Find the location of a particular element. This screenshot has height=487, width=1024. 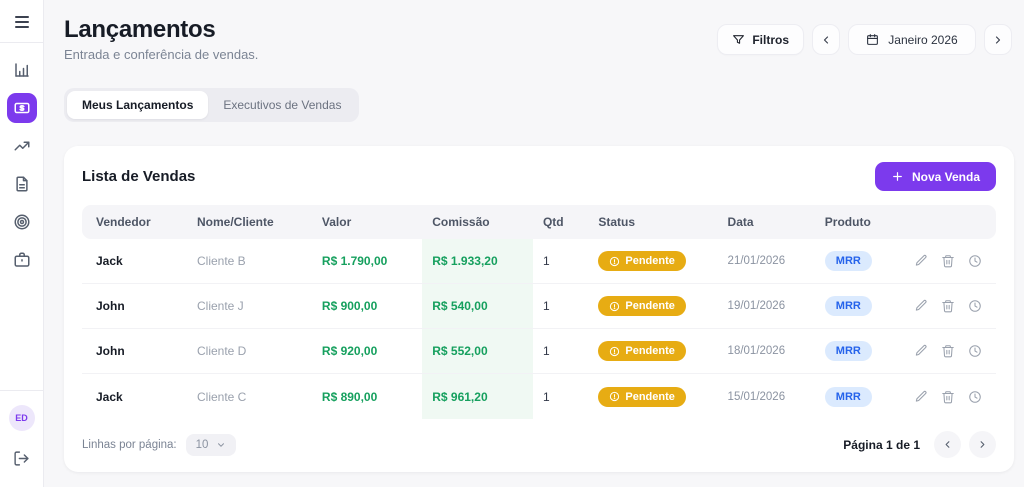

cell-valor: R$ 890,00 is located at coordinates (349, 396).